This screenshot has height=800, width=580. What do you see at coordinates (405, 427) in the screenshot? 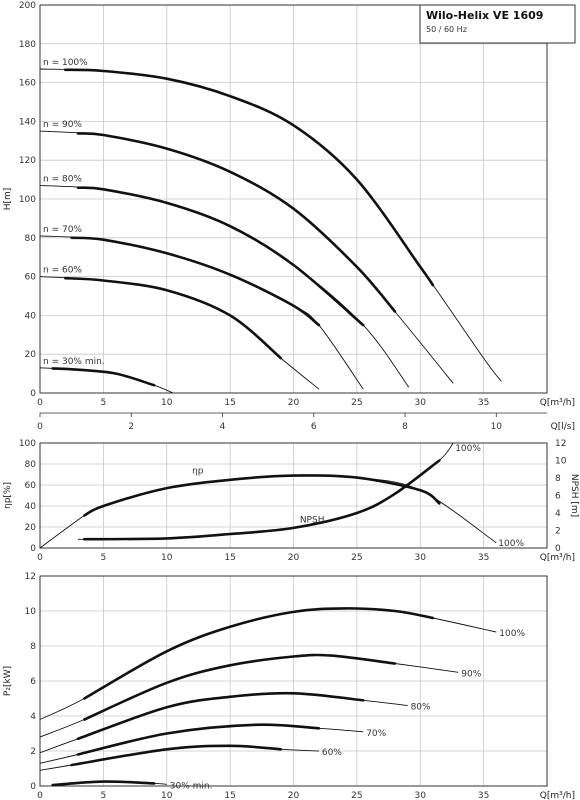
I see `secondary-x-tick-label: 8` at bounding box center [405, 427].